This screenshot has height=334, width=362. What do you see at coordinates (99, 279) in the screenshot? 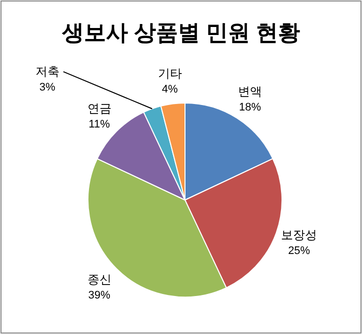
I see `slice-label: 종신` at bounding box center [99, 279].